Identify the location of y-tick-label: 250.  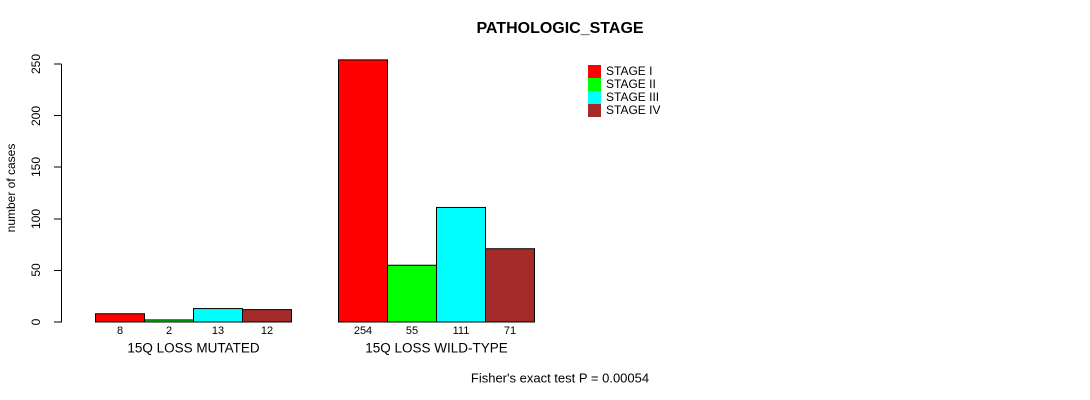
(36, 64).